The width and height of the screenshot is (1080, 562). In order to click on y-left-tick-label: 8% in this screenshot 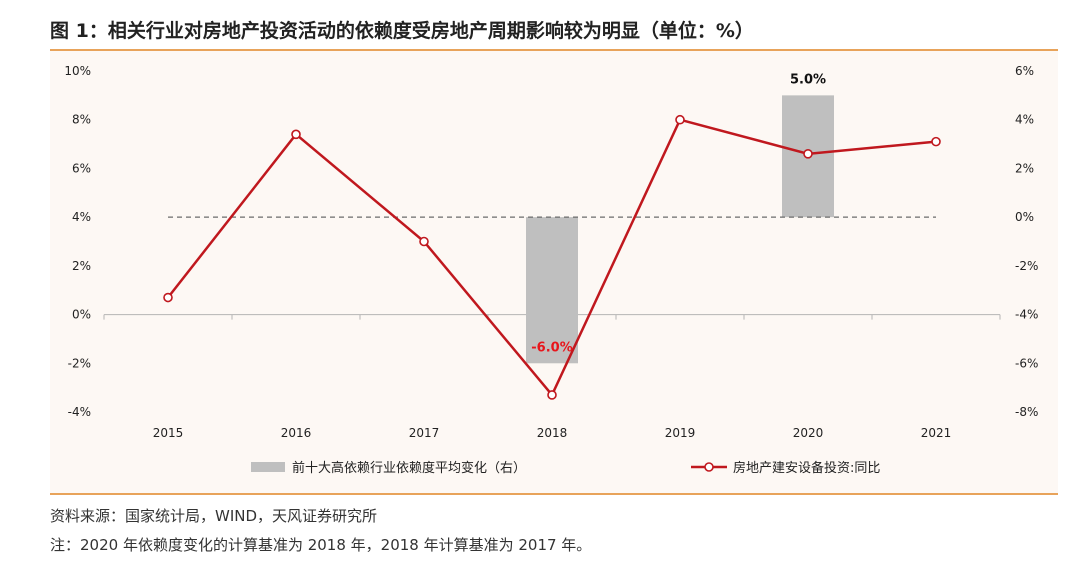, I will do `click(81, 120)`.